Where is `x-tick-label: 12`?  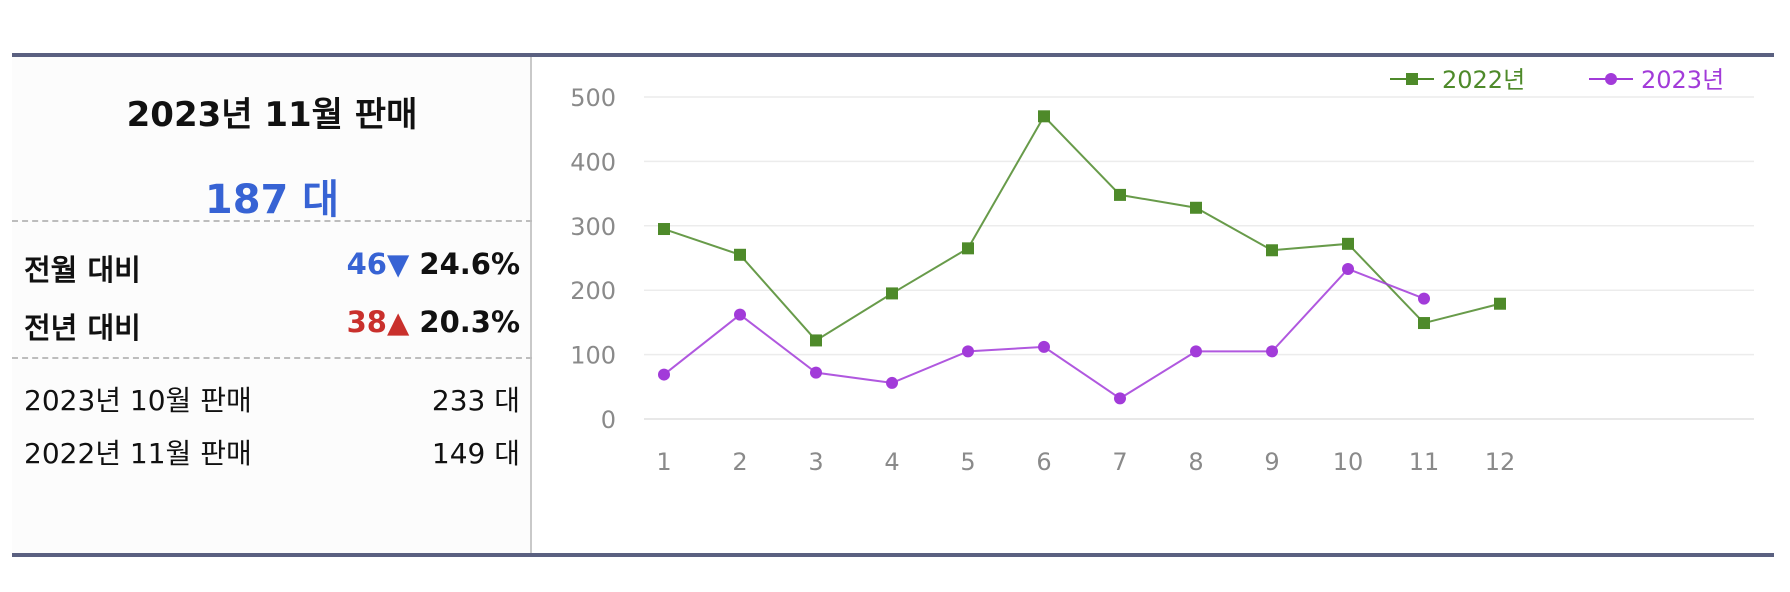 x-tick-label: 12 is located at coordinates (1500, 462).